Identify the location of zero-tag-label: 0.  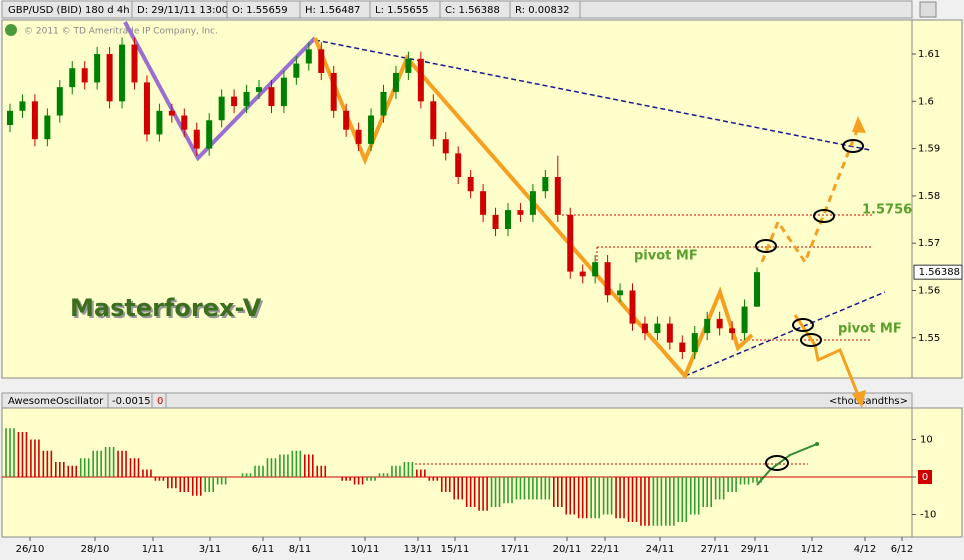
(925, 477).